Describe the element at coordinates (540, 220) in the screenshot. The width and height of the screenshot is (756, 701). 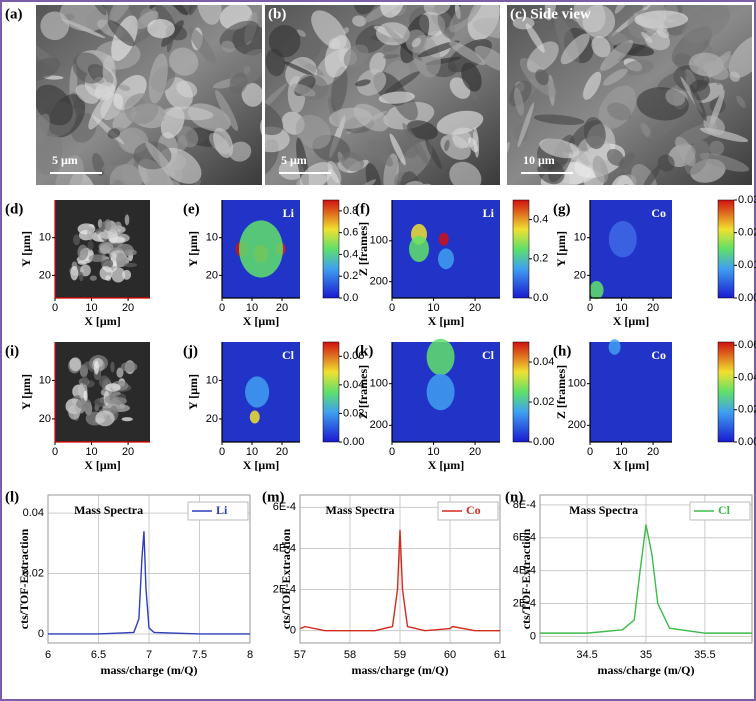
I see `colorbar-tick-label: 0.4` at that location.